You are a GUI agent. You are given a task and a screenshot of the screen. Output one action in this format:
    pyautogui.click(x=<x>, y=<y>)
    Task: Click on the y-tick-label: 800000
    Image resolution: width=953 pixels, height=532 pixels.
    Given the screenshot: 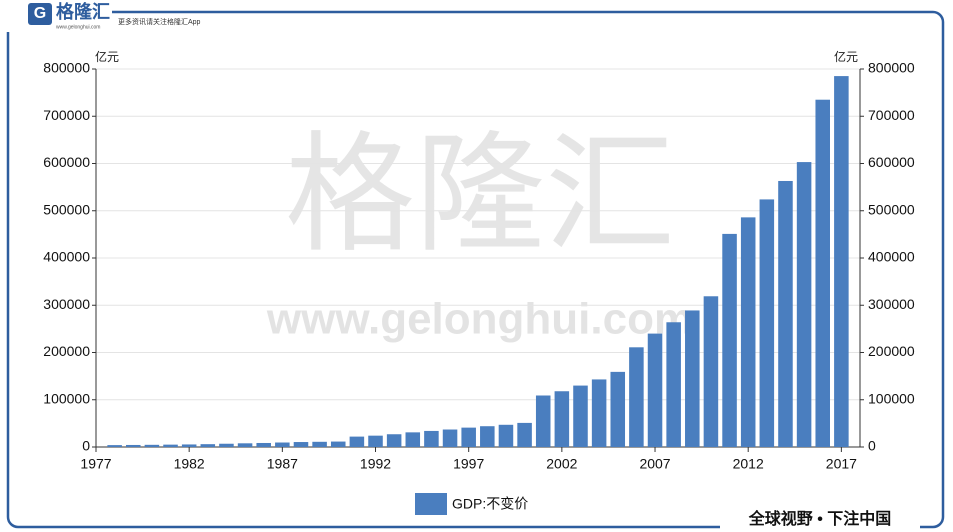 What is the action you would take?
    pyautogui.click(x=66, y=68)
    